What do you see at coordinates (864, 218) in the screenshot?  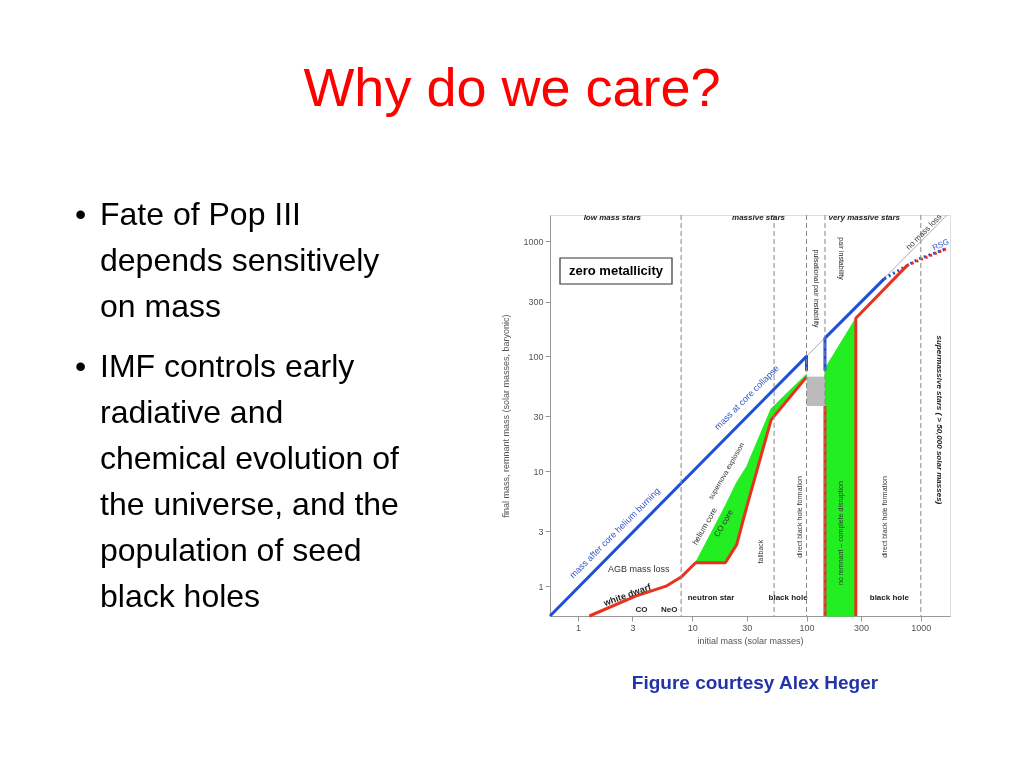 I see `annotation: very massive stars` at bounding box center [864, 218].